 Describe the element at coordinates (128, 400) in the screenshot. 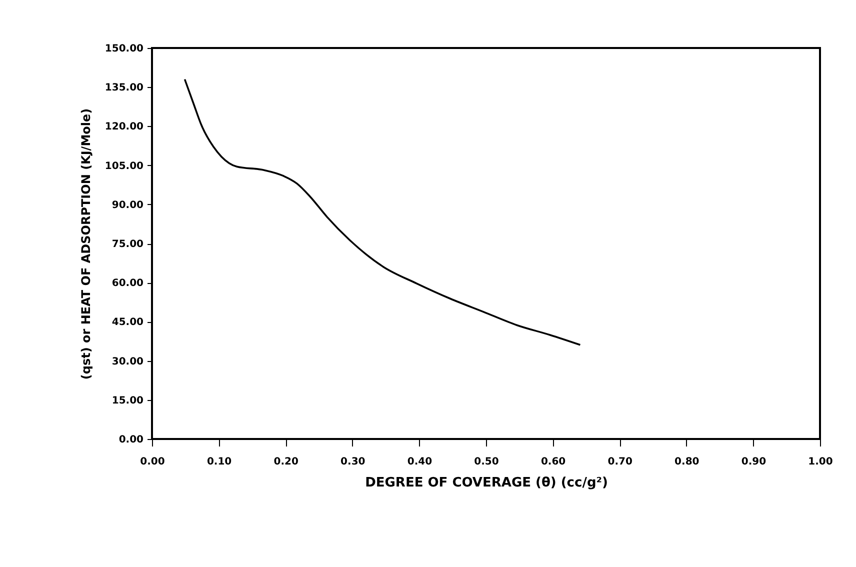

I see `y-tick-label: 15.00` at that location.